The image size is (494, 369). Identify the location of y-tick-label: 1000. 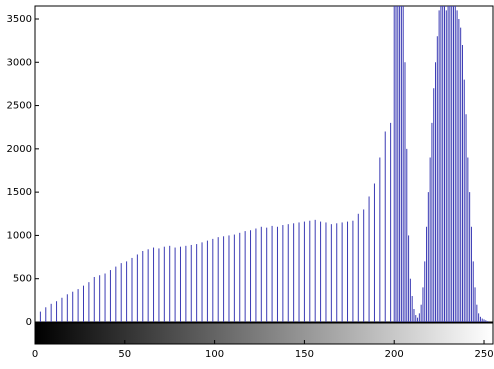
(19, 235).